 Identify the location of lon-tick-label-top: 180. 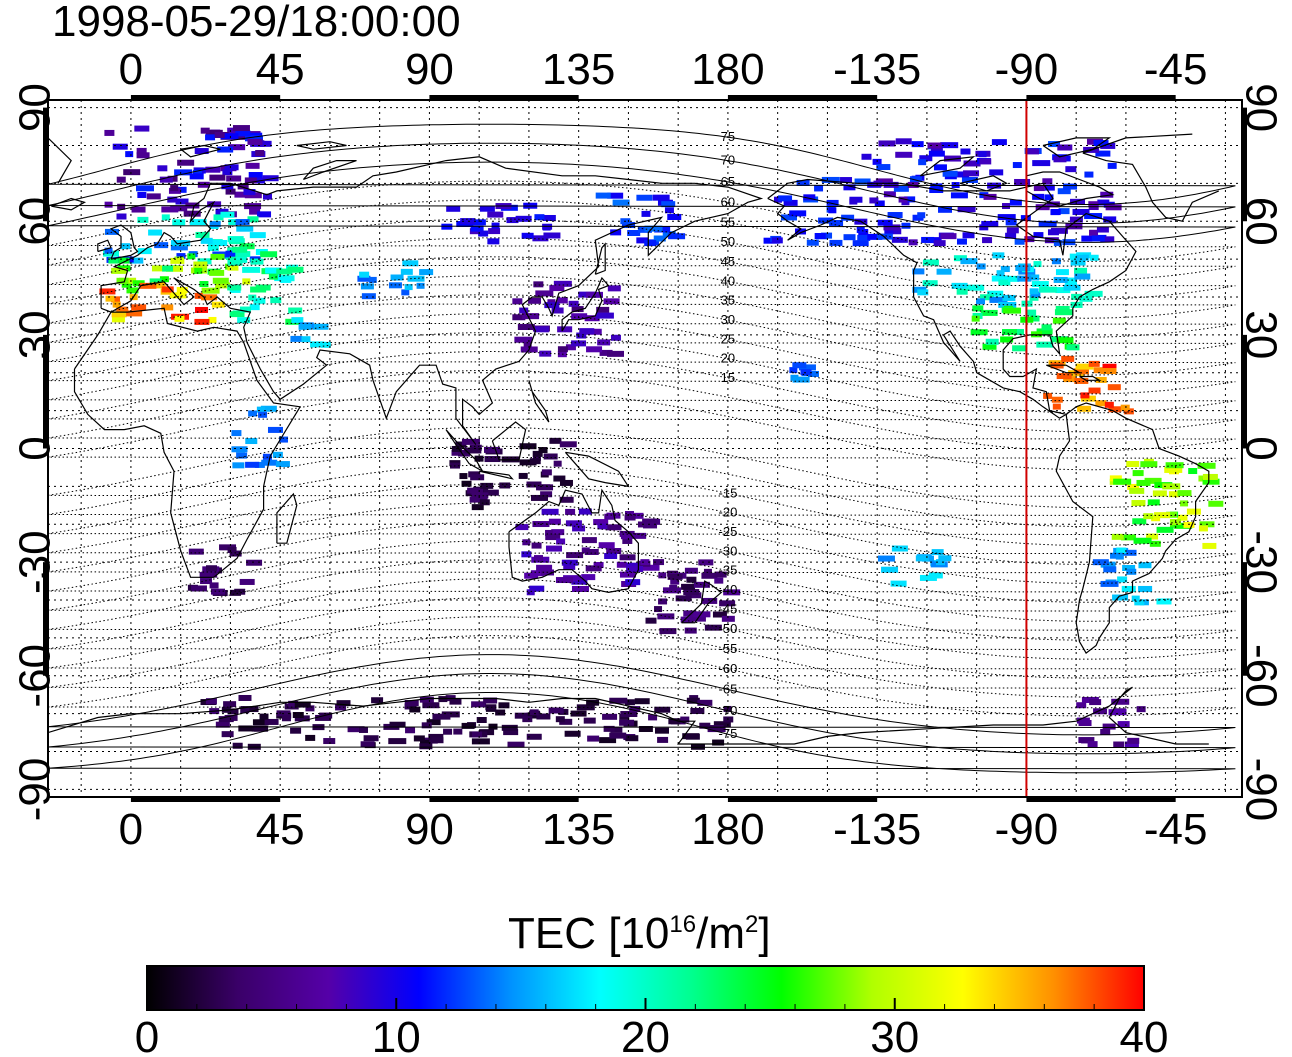
(727, 69).